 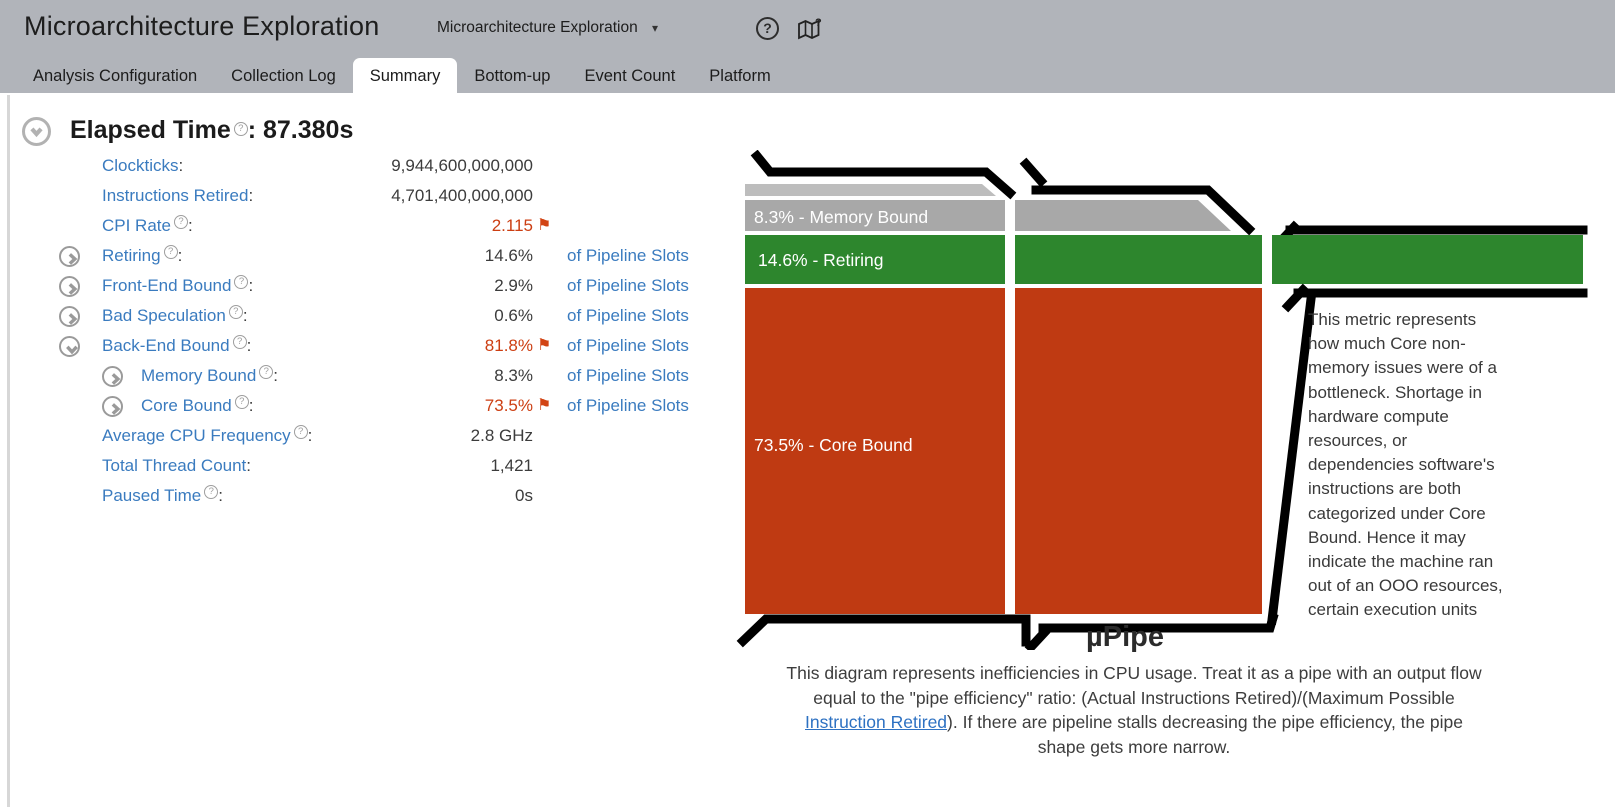 I want to click on caption-line: shape gets more narrow., so click(x=1134, y=746).